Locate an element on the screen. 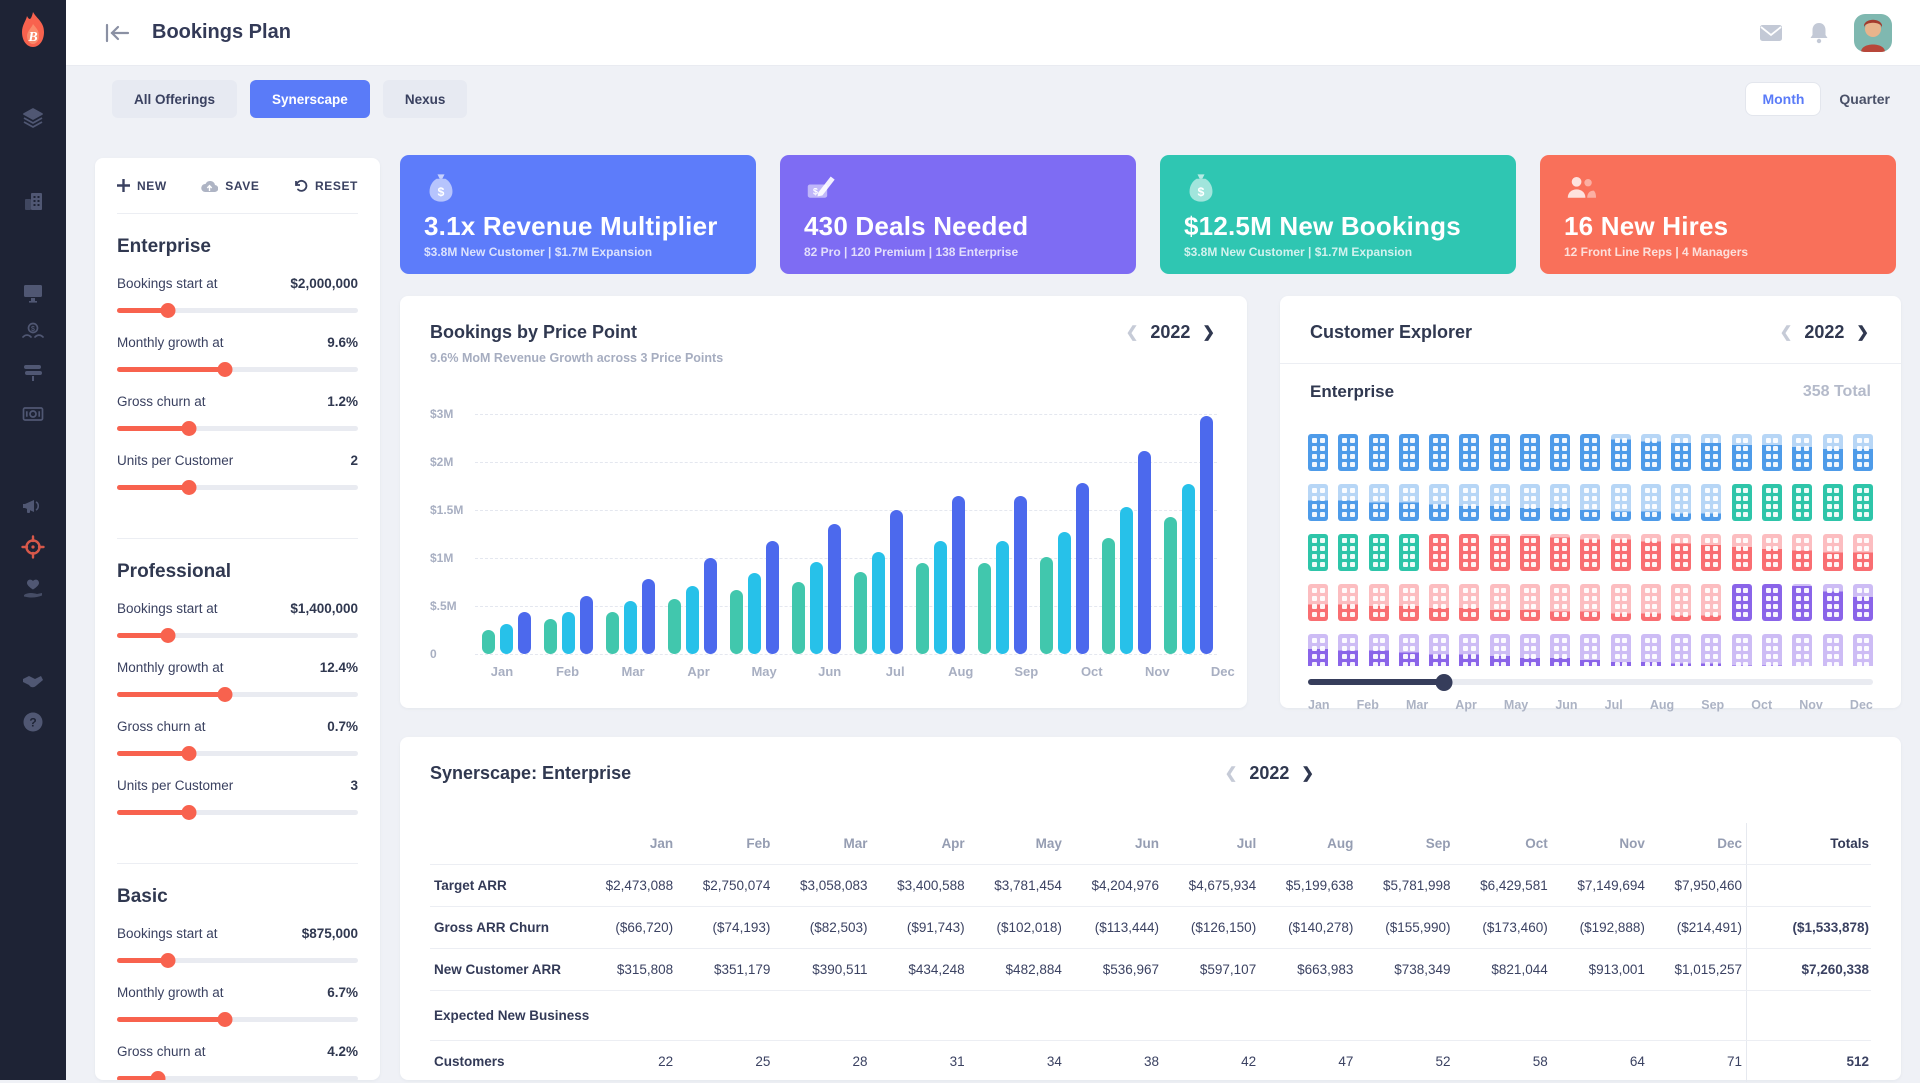 This screenshot has width=1920, height=1083. signpost-icon is located at coordinates (33, 372).